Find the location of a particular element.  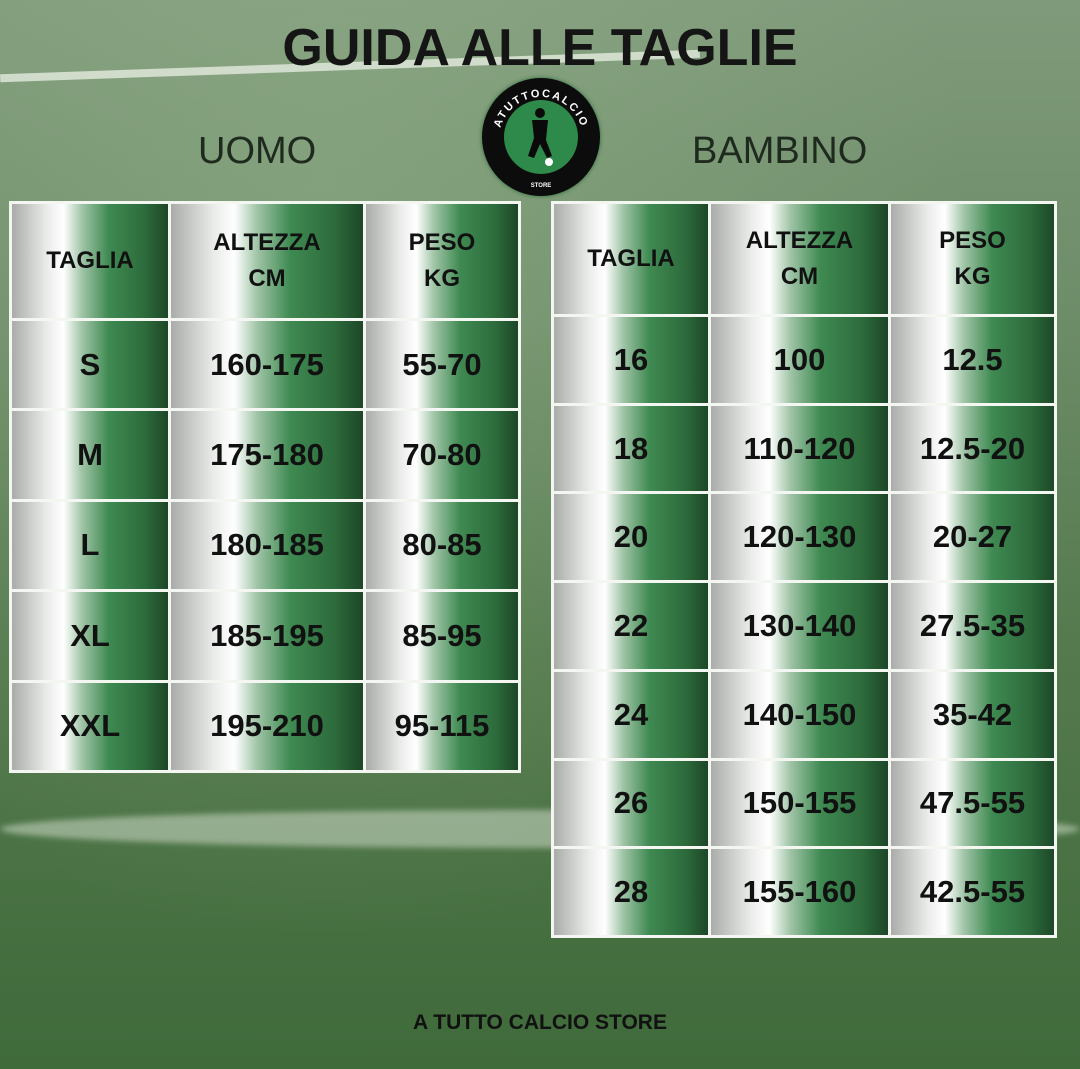

cell-size: M is located at coordinates (90, 455).